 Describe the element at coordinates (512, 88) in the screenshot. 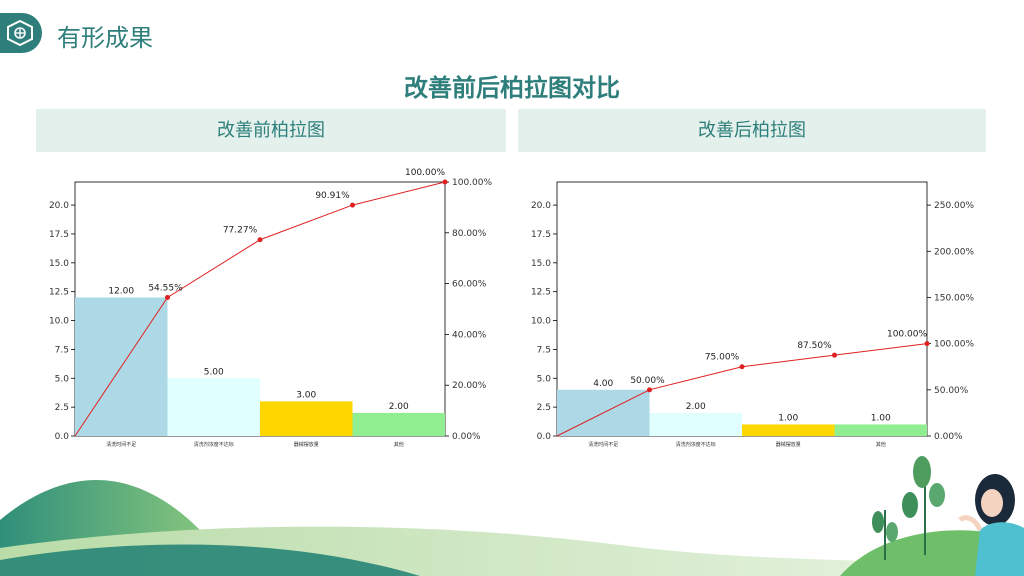

I see `main-title: 改善前后柏拉图对比` at that location.